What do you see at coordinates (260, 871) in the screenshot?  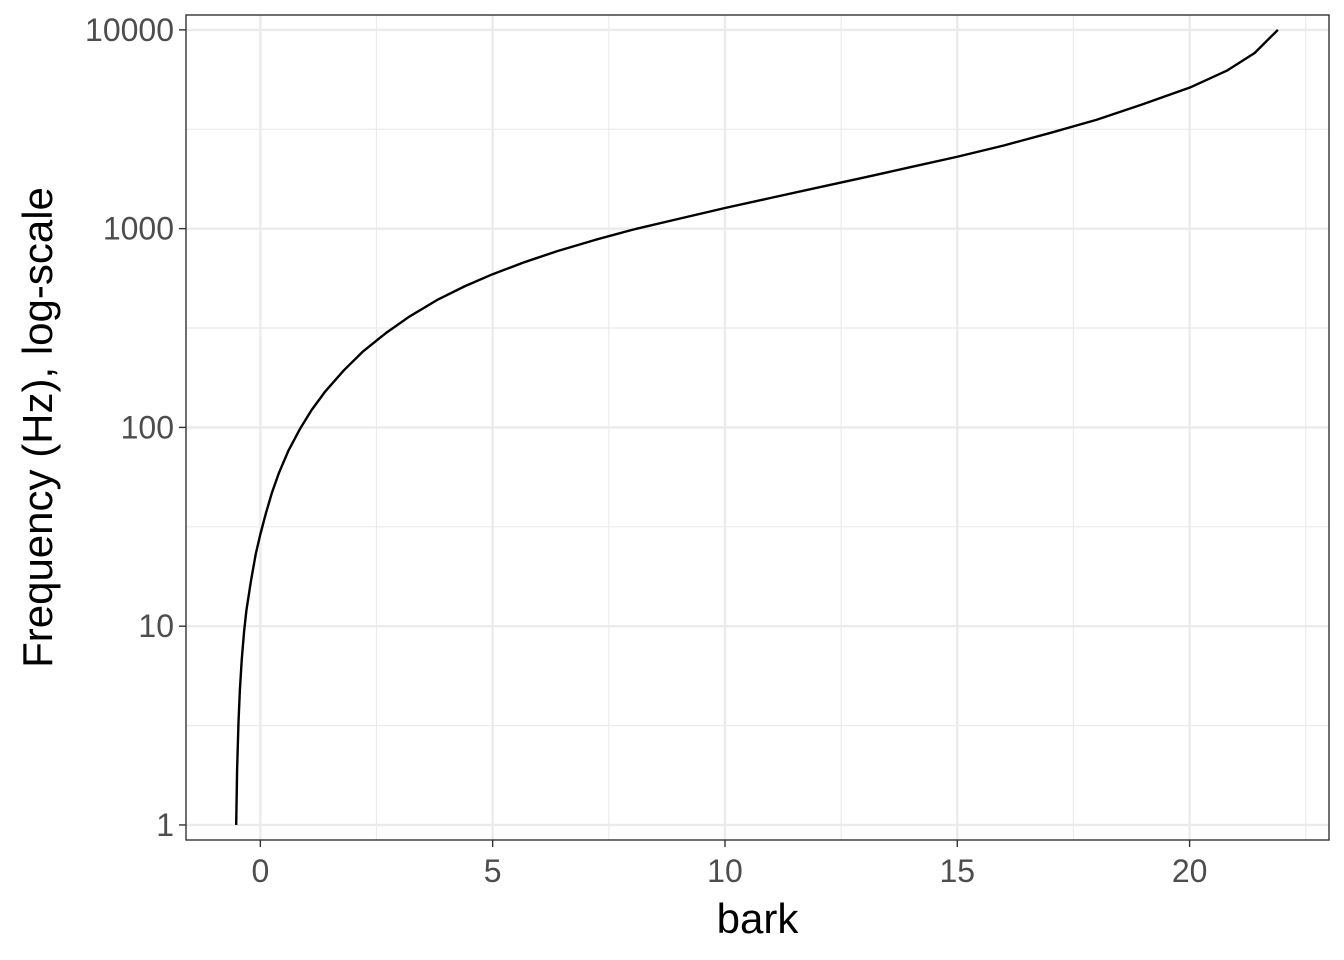 I see `x-tick-label: 0` at bounding box center [260, 871].